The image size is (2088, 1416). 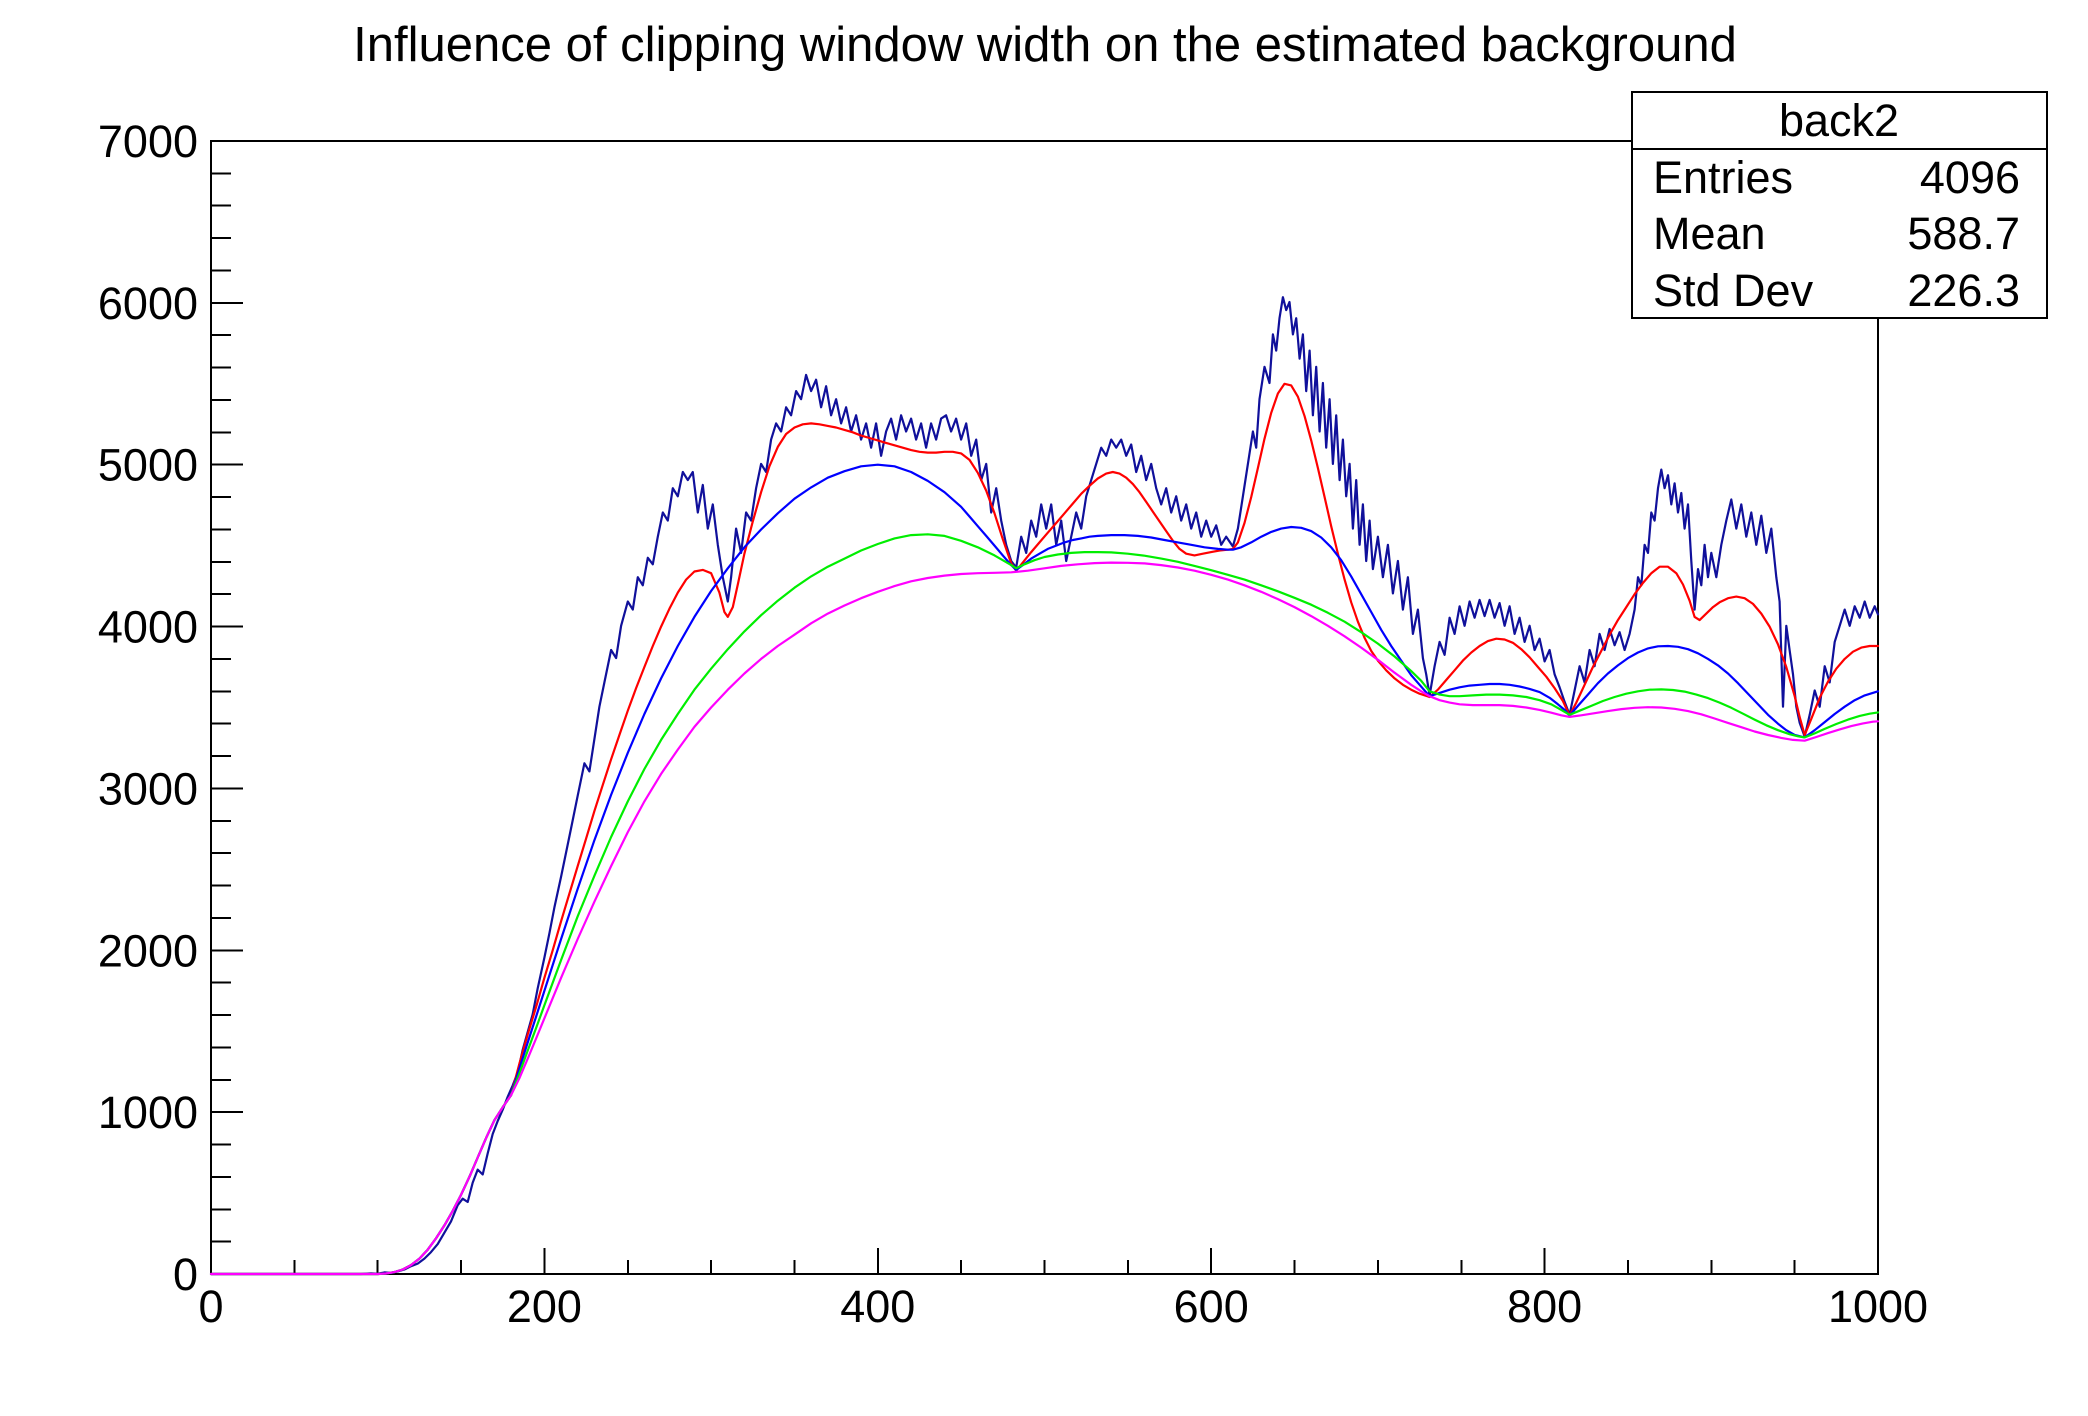 I want to click on stats-box-frame, so click(x=1839, y=205).